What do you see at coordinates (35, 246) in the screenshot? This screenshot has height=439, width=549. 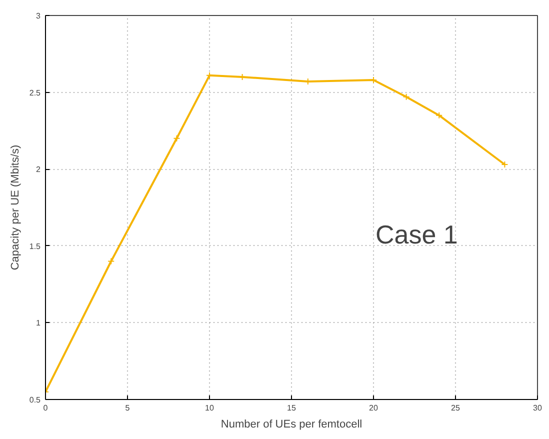 I see `y-tick-label: 1.5` at bounding box center [35, 246].